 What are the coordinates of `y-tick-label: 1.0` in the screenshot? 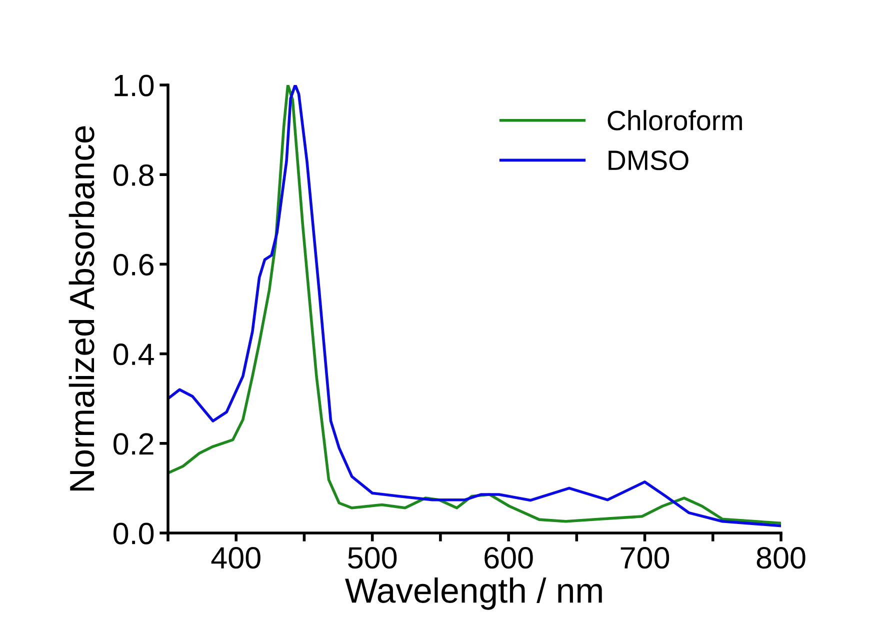 It's located at (134, 85).